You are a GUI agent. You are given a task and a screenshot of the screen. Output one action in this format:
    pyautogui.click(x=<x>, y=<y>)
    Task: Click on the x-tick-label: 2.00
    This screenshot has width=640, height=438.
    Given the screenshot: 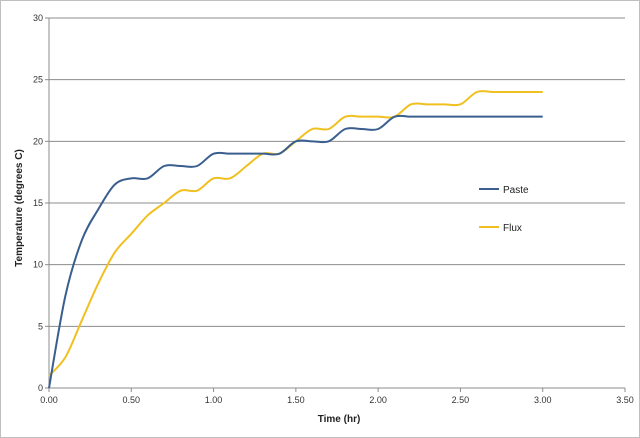 What is the action you would take?
    pyautogui.click(x=378, y=400)
    